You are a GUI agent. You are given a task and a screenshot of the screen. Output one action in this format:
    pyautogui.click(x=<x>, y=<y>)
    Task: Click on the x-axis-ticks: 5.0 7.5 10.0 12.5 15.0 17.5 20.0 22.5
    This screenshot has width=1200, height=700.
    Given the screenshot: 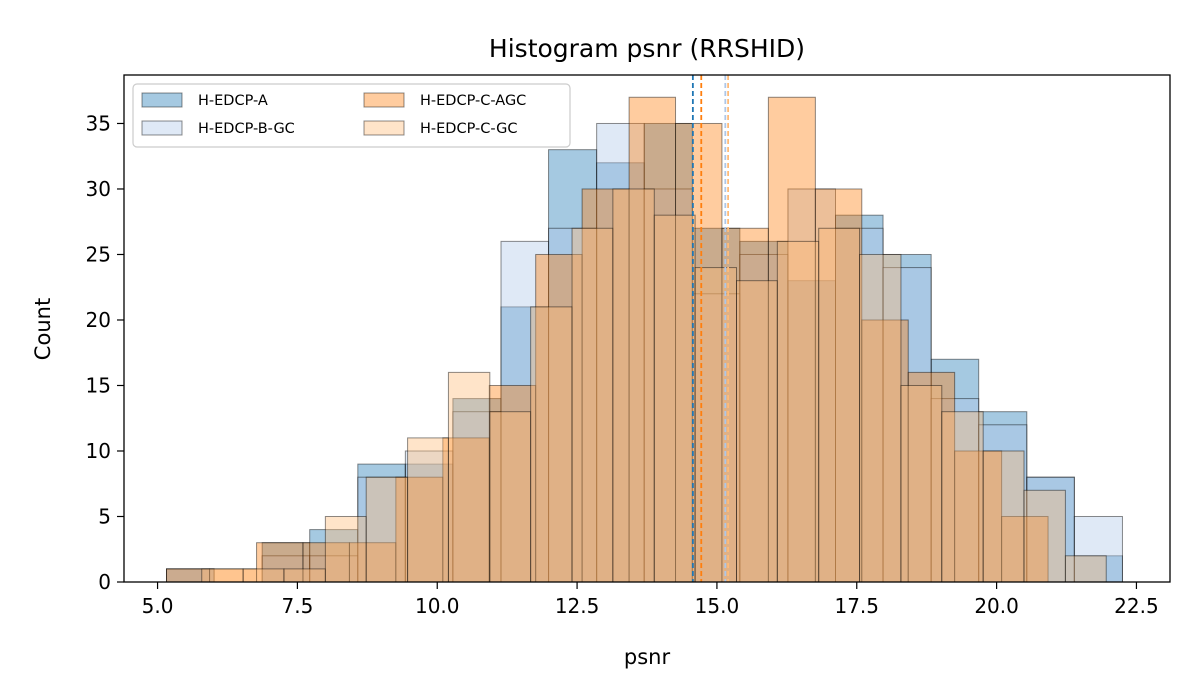 What is the action you would take?
    pyautogui.click(x=650, y=600)
    